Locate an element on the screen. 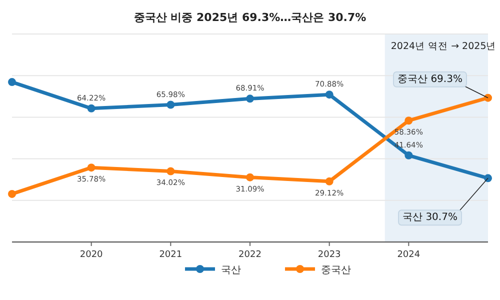 The height and width of the screenshot is (300, 500). x-tick-label: 2021 is located at coordinates (170, 255).